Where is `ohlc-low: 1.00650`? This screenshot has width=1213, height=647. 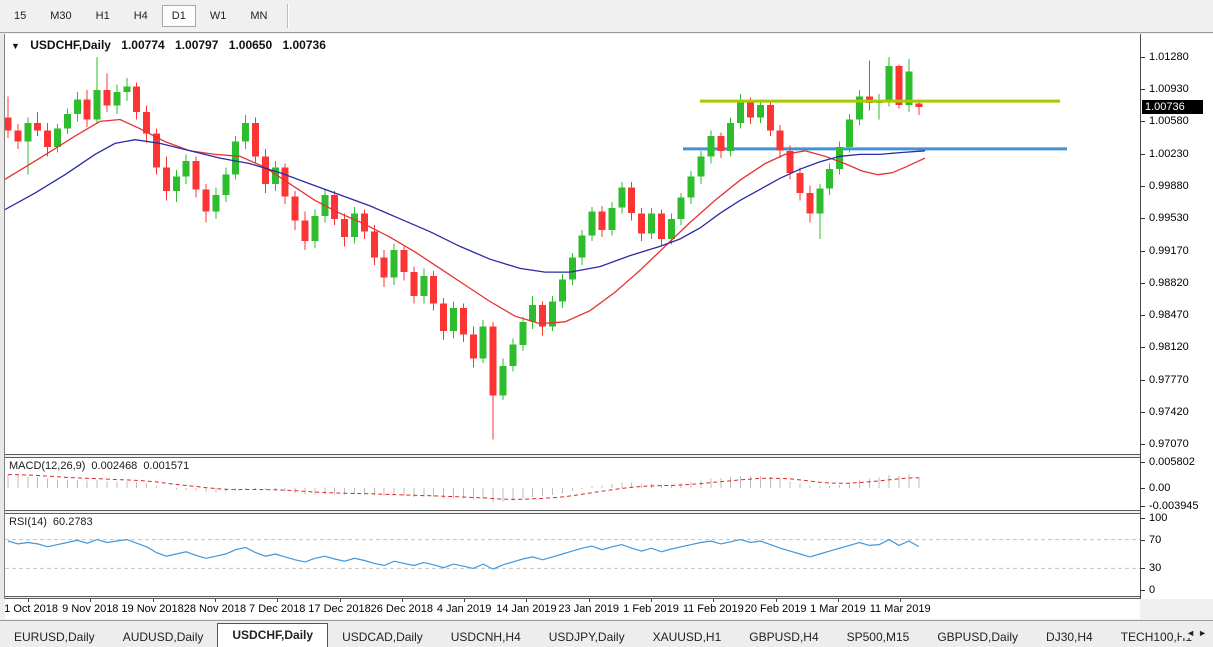
ohlc-low: 1.00650 is located at coordinates (250, 45).